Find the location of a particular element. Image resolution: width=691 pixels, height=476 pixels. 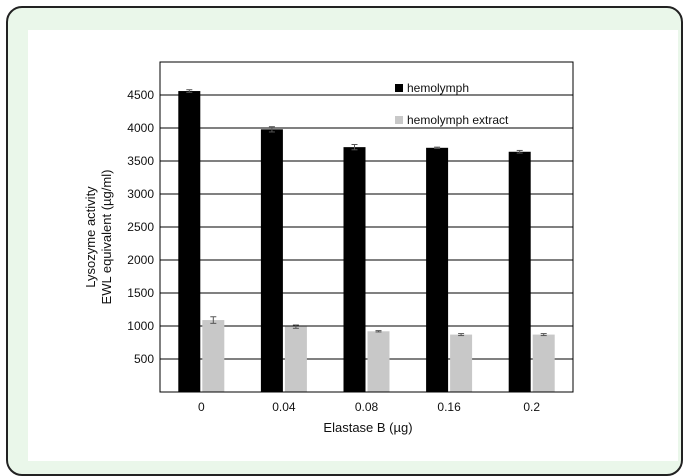

legend-swatch-hemolymph is located at coordinates (399, 88).